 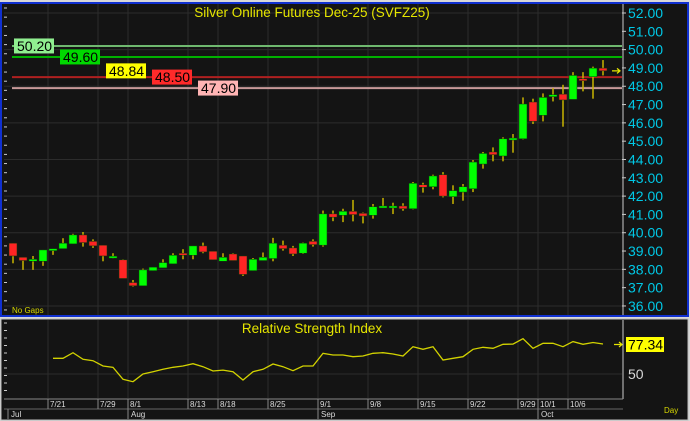 I want to click on date-tick-label: 8/18, so click(x=228, y=404).